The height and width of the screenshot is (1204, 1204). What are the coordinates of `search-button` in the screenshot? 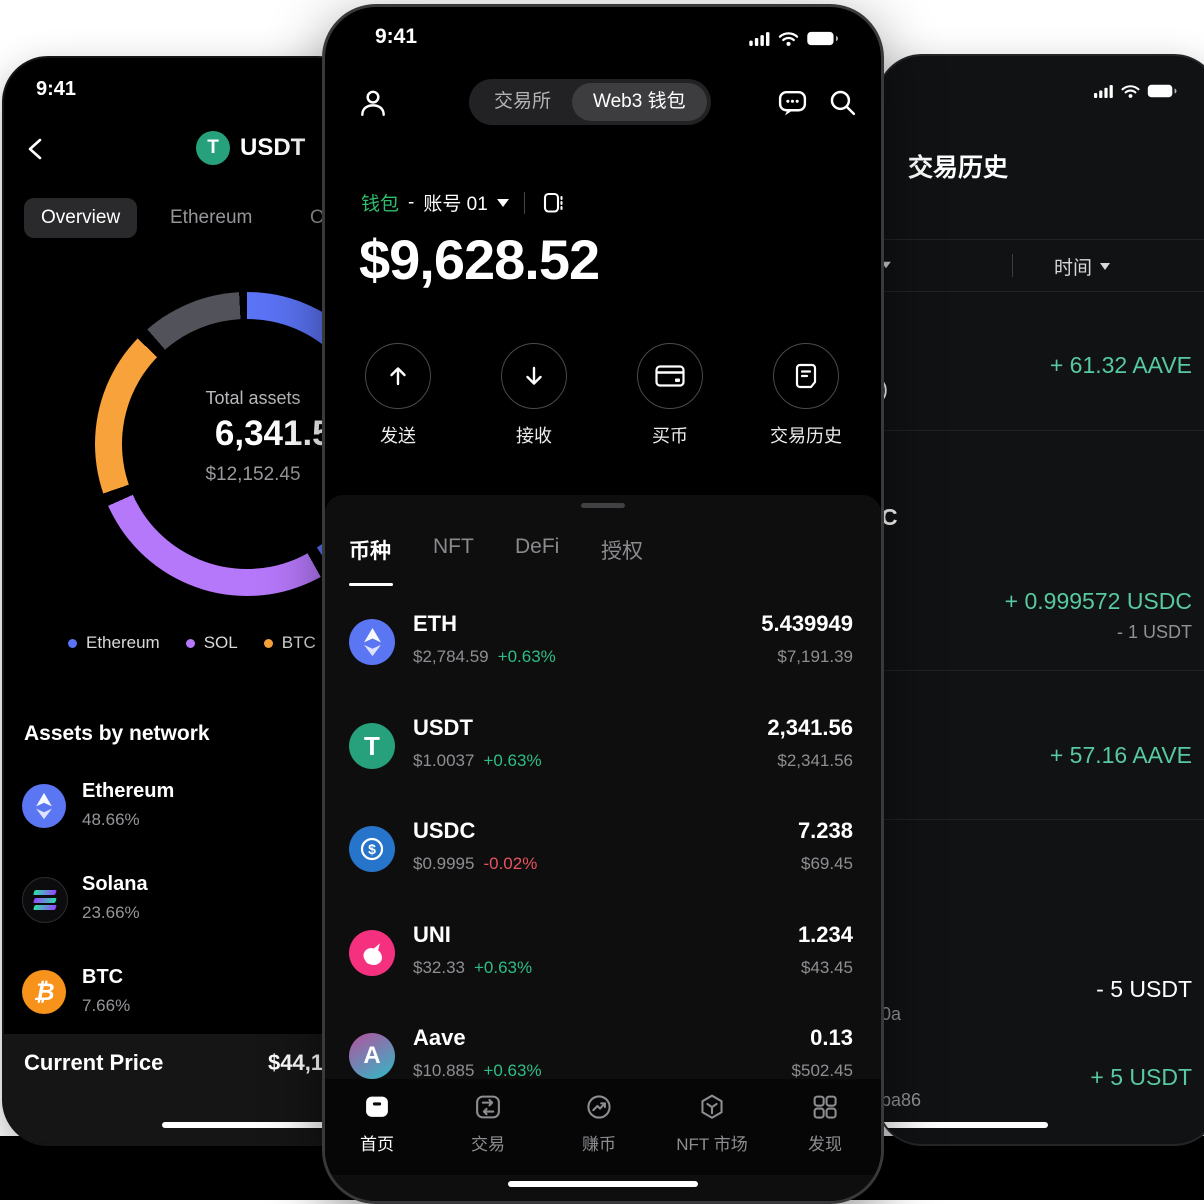 It's located at (842, 102).